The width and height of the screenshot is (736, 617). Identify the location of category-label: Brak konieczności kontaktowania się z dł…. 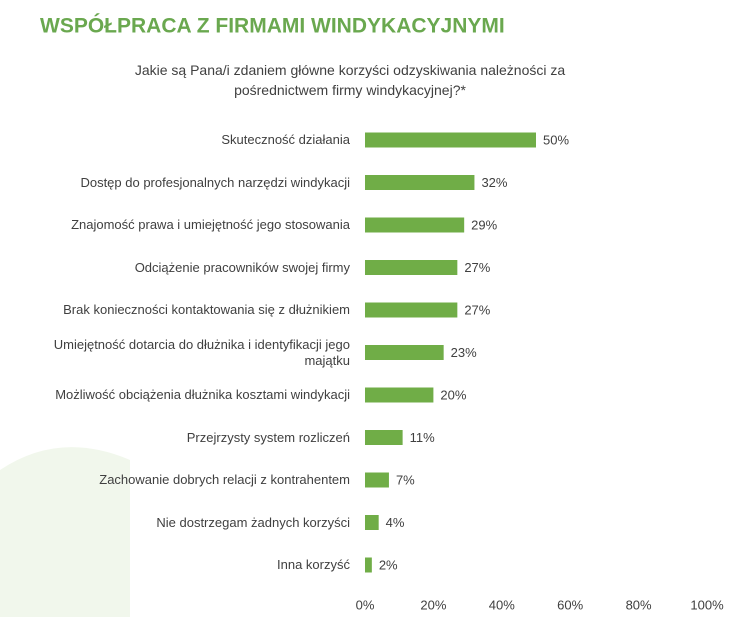
(206, 309).